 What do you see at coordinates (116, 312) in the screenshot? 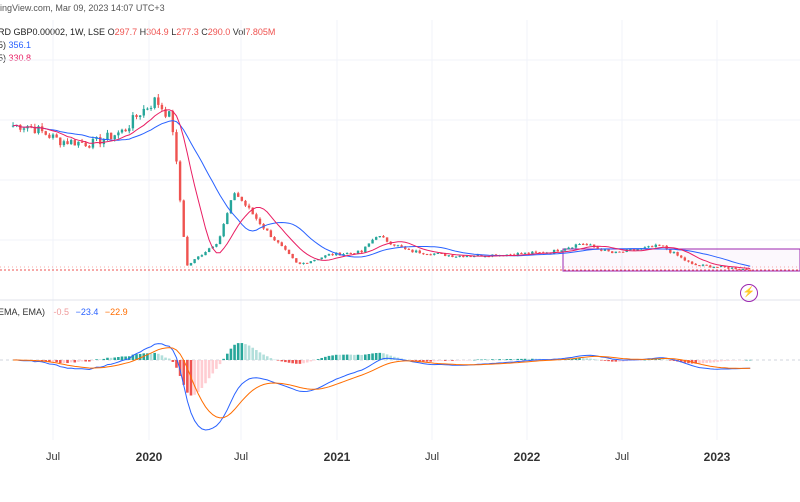
I see `macd-signal-value: −22.9` at bounding box center [116, 312].